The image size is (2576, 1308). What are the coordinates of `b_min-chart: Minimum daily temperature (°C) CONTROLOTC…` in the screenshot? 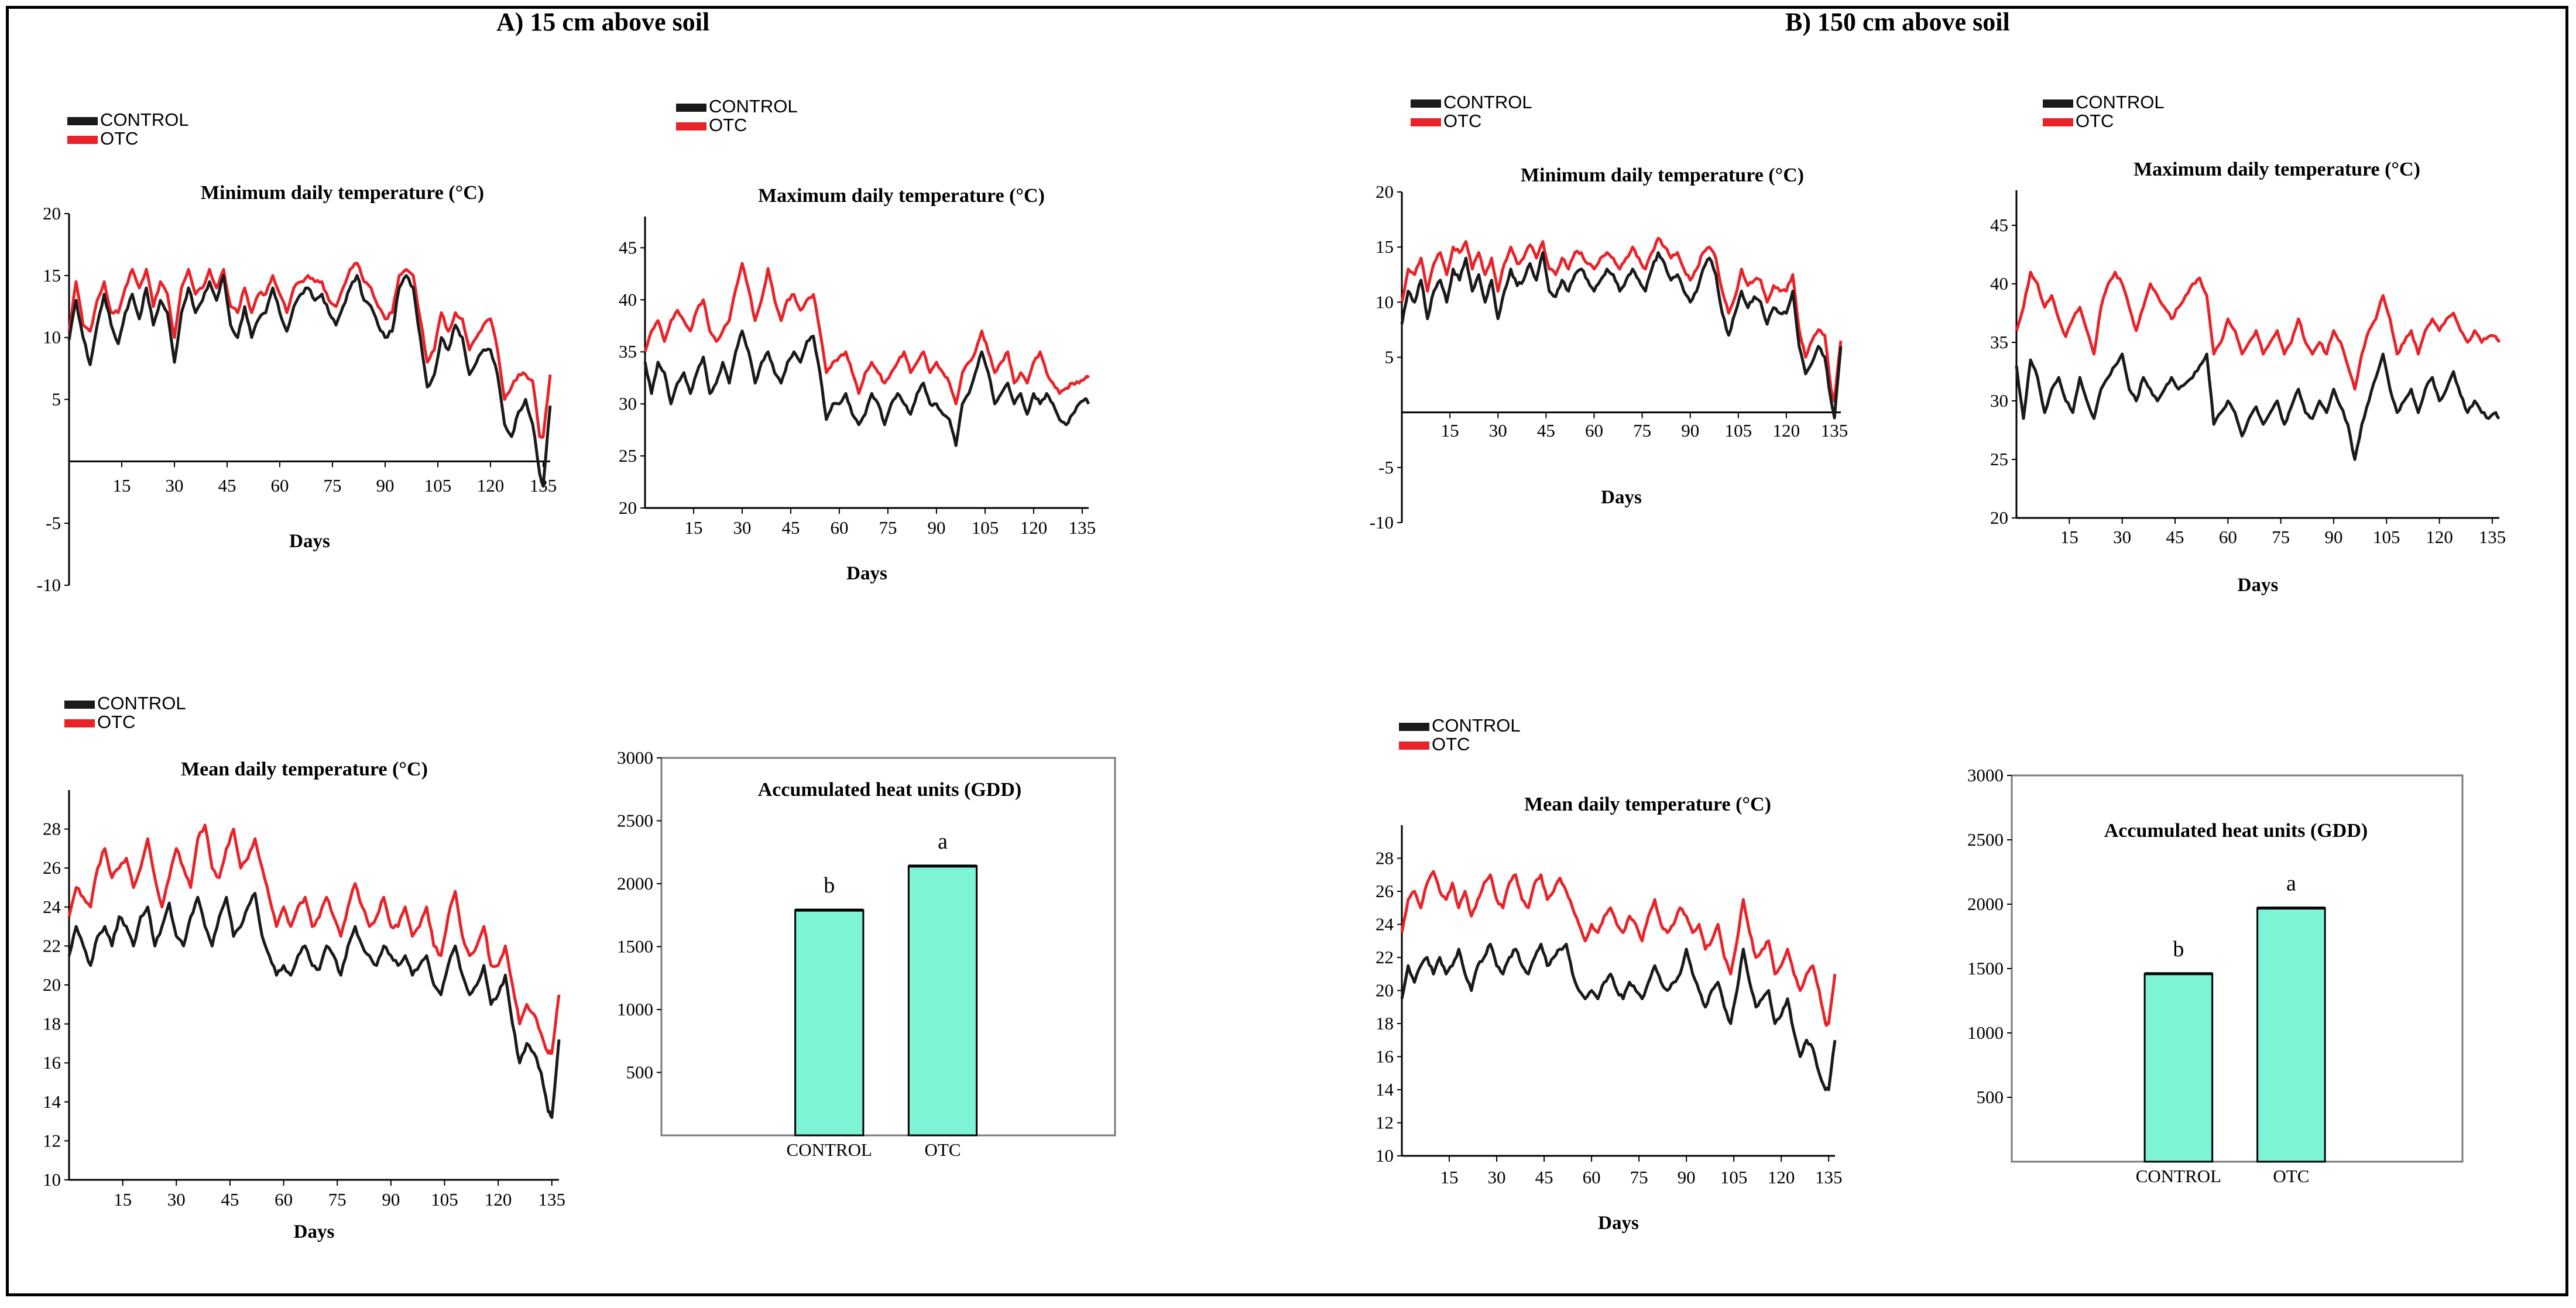 It's located at (1609, 312).